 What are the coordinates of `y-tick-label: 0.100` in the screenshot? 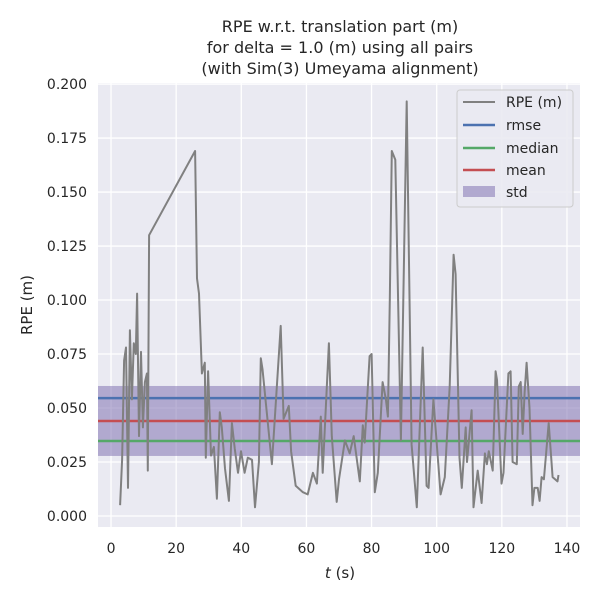 It's located at (67, 301).